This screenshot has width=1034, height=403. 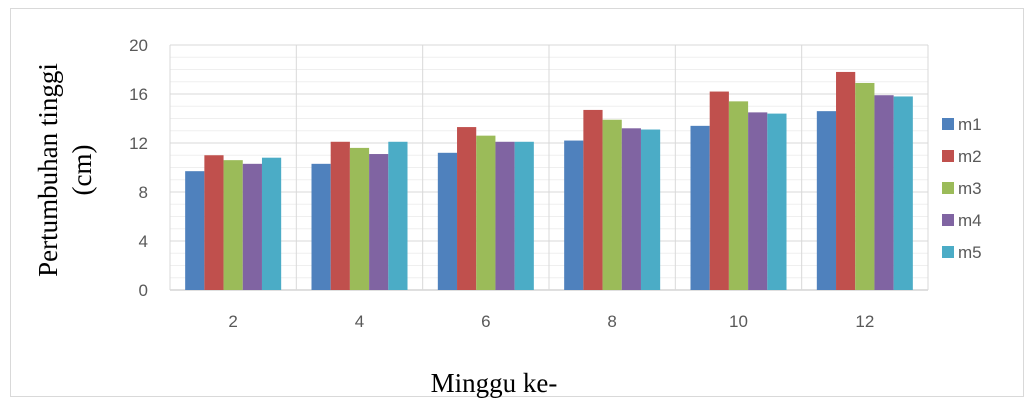 I want to click on y-axis-title-line-2: (cm), so click(x=82, y=170).